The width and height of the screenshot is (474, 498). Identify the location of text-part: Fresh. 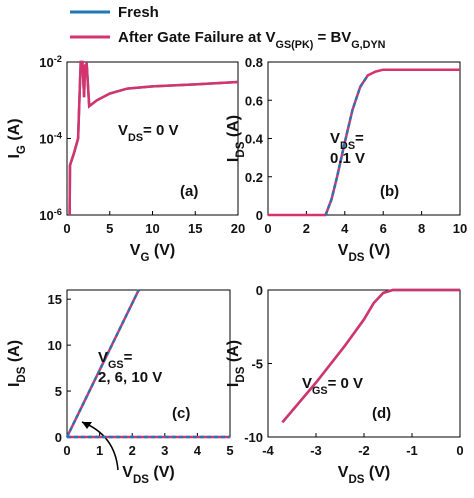
(138, 12).